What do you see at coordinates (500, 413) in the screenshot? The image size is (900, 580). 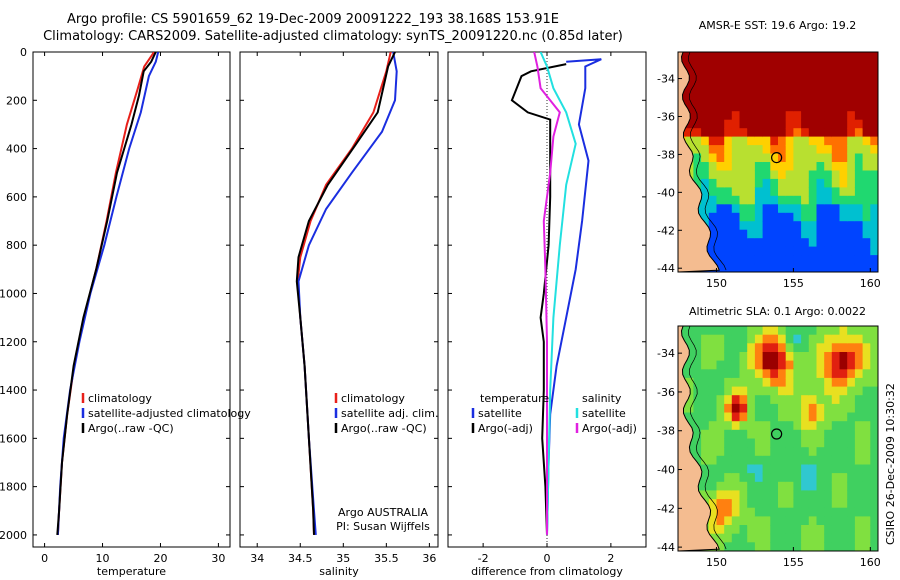 I see `diff-legend-left-1-label: satellite` at bounding box center [500, 413].